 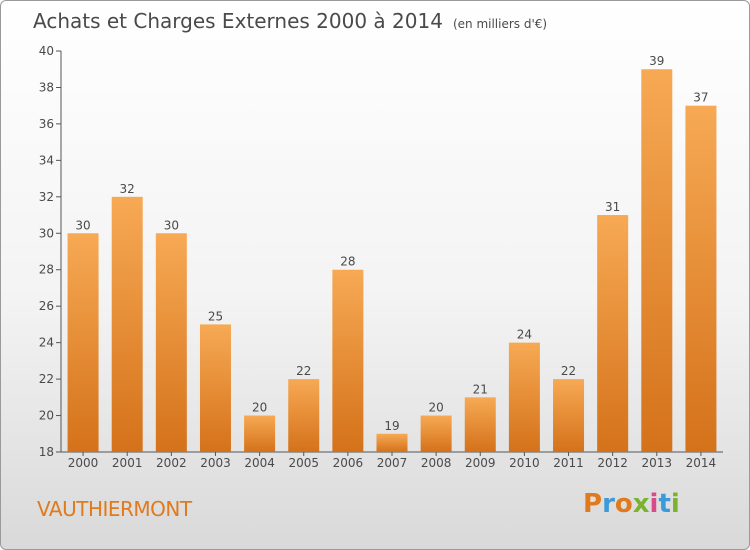 I want to click on x-tick-label: 2010, so click(x=524, y=463).